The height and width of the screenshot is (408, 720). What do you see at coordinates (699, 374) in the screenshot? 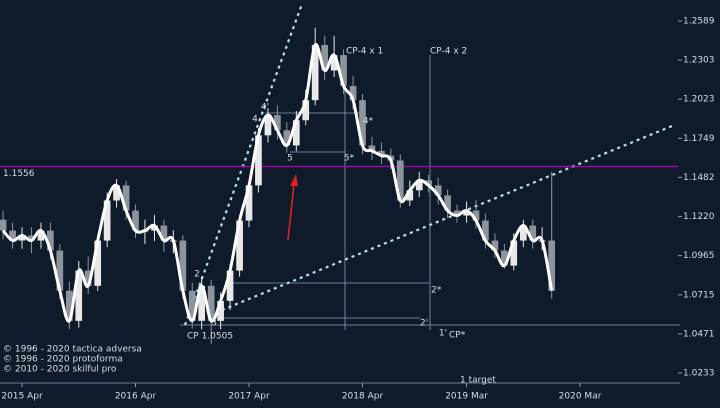
I see `y-tick-label: 1.0233` at bounding box center [699, 374].